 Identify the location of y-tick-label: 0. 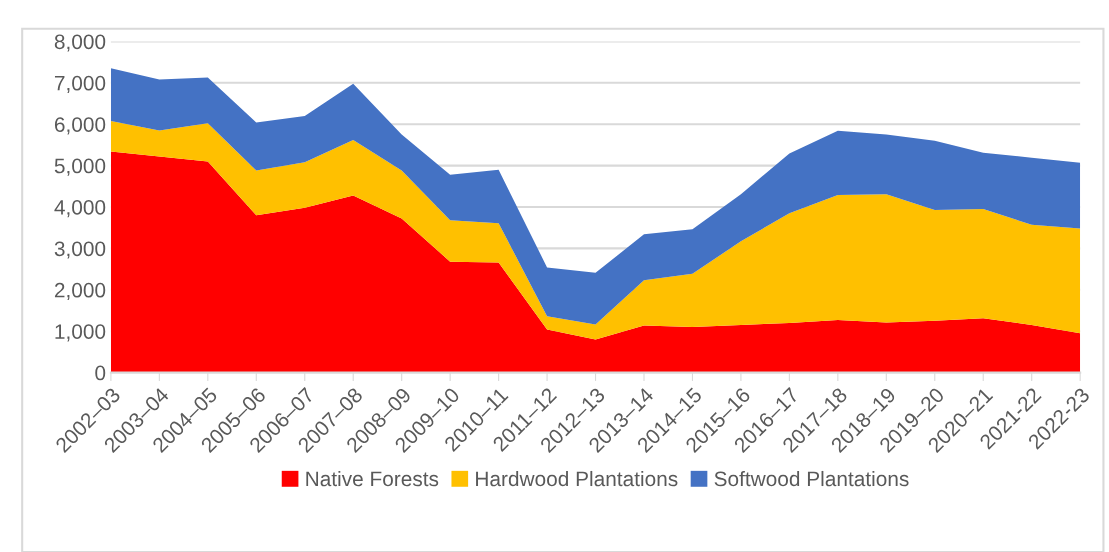
(100, 373).